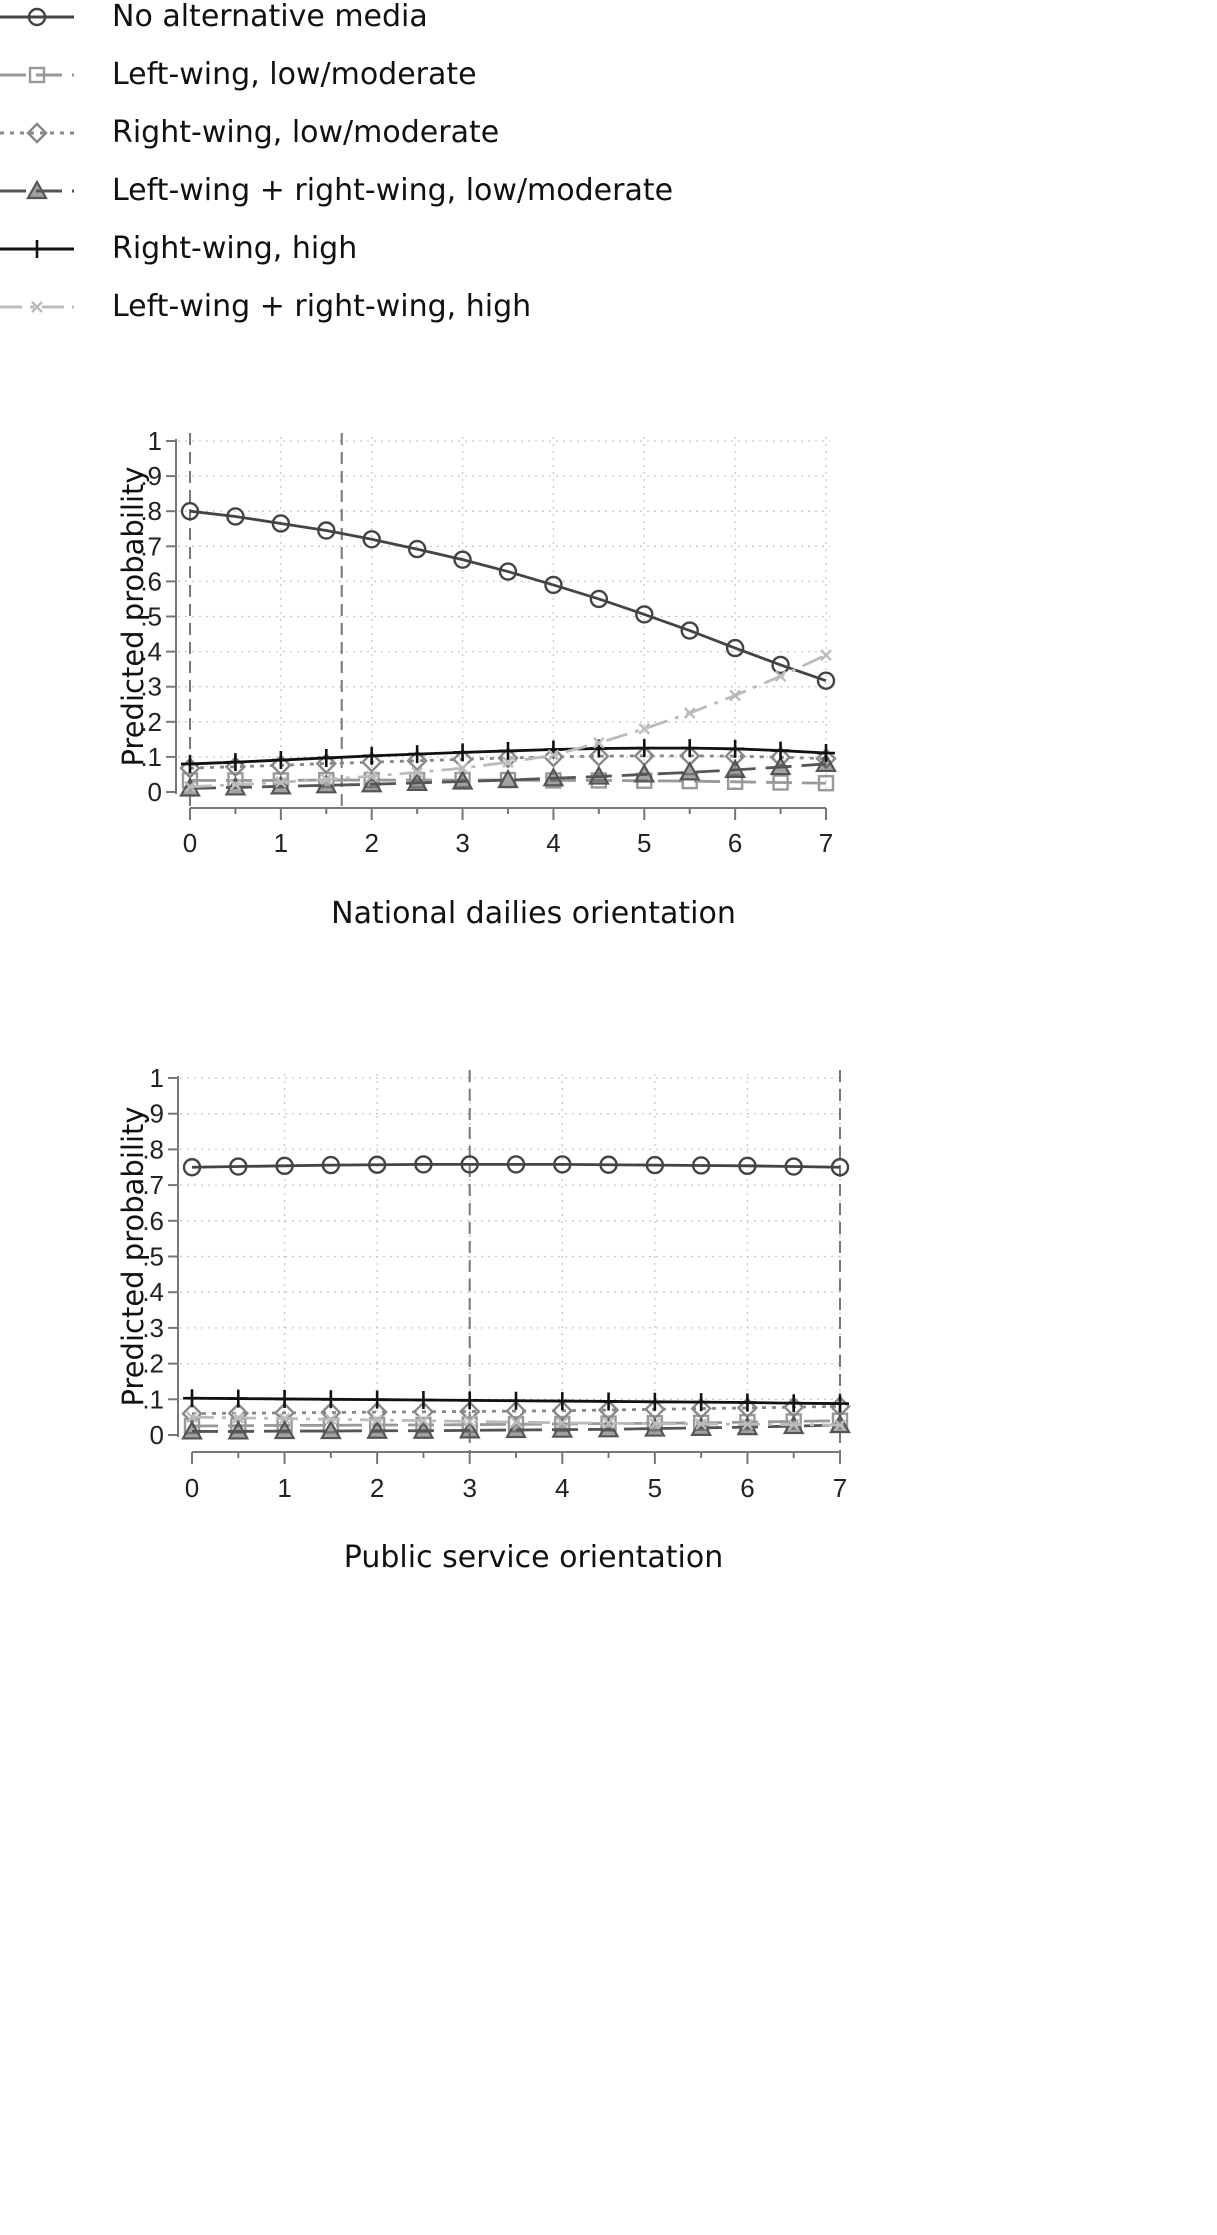 The height and width of the screenshot is (2235, 1217). I want to click on y-axis: 0 .1 .2 .3 .4 .5 .6 .7 .8 .9 1, so click(160, 1256).